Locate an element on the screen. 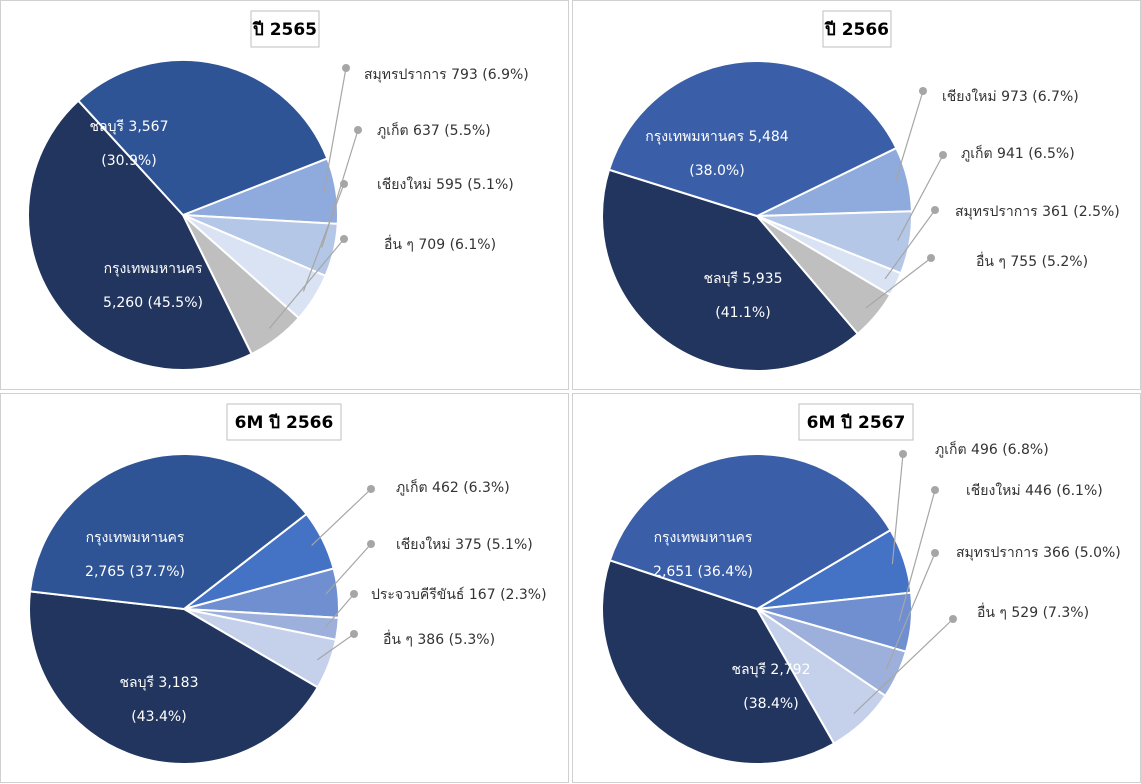 This screenshot has width=1141, height=784. slice-label-ประจวบคีรีขันธ์: ประจวบคีรีขันธ์ 167 (2.3%) is located at coordinates (459, 594).